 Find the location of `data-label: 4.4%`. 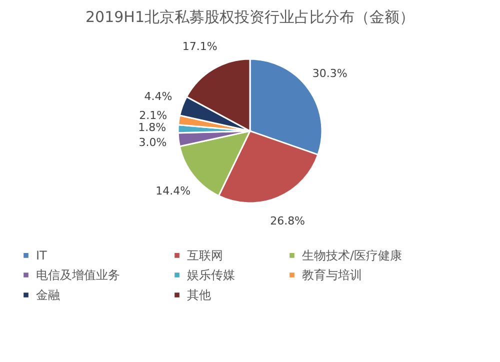

data-label: 4.4% is located at coordinates (158, 96).